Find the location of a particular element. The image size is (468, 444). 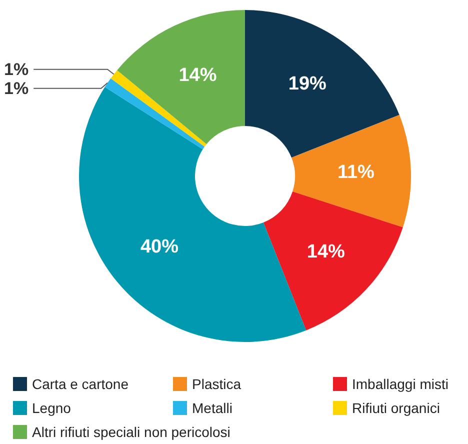

data-label: 11% is located at coordinates (356, 173).